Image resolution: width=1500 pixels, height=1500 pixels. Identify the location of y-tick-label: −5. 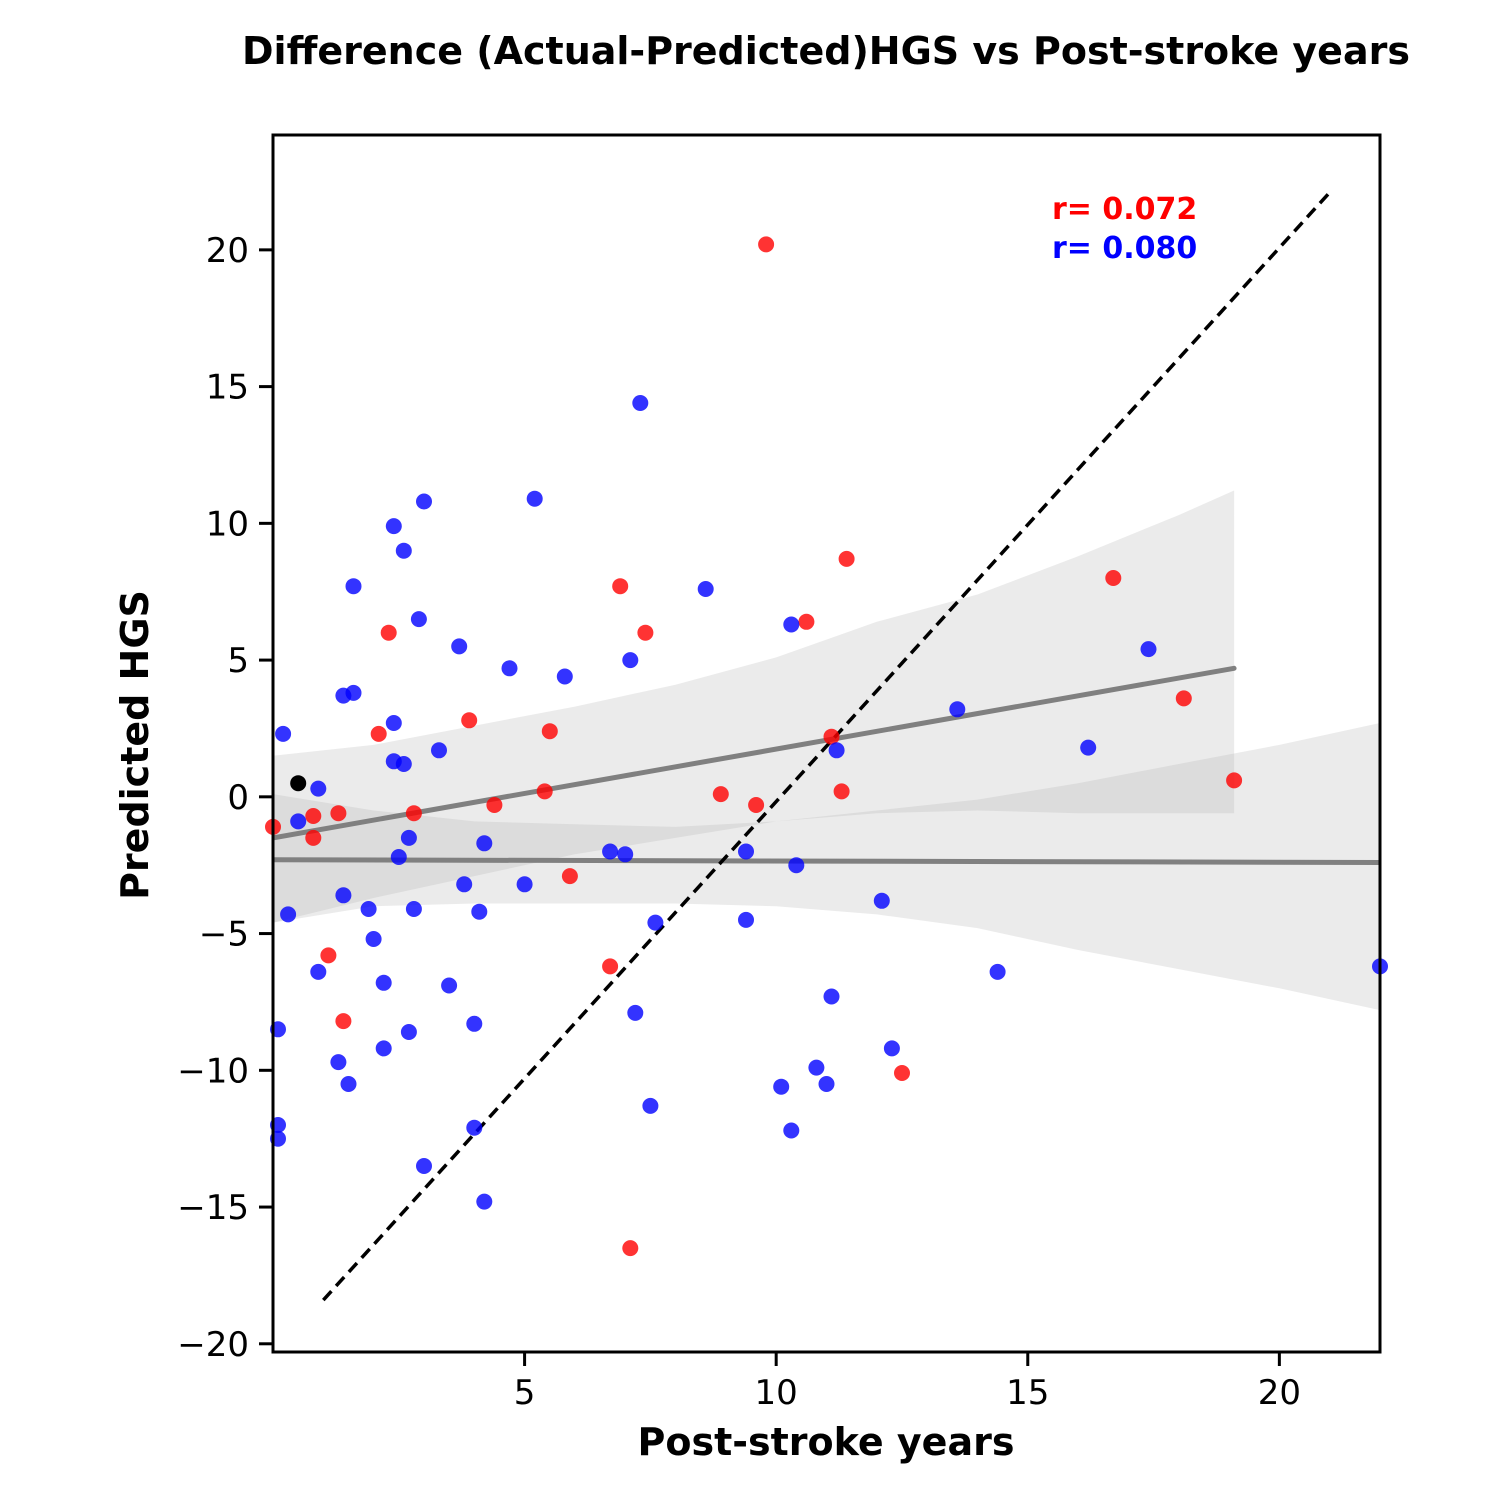
(224, 935).